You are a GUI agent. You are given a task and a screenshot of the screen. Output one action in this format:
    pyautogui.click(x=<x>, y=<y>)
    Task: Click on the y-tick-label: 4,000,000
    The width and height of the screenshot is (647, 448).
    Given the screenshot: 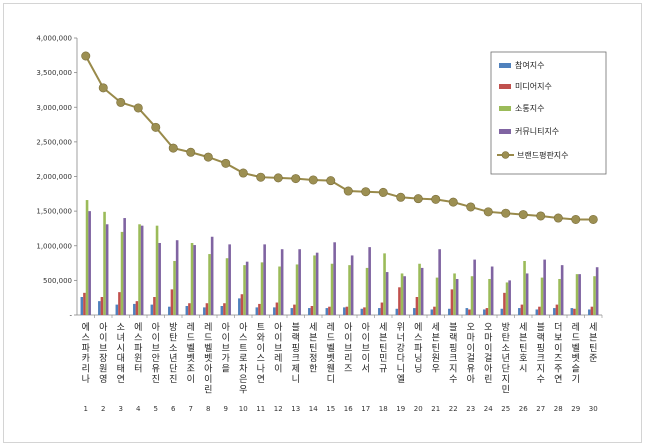 What is the action you would take?
    pyautogui.click(x=54, y=39)
    